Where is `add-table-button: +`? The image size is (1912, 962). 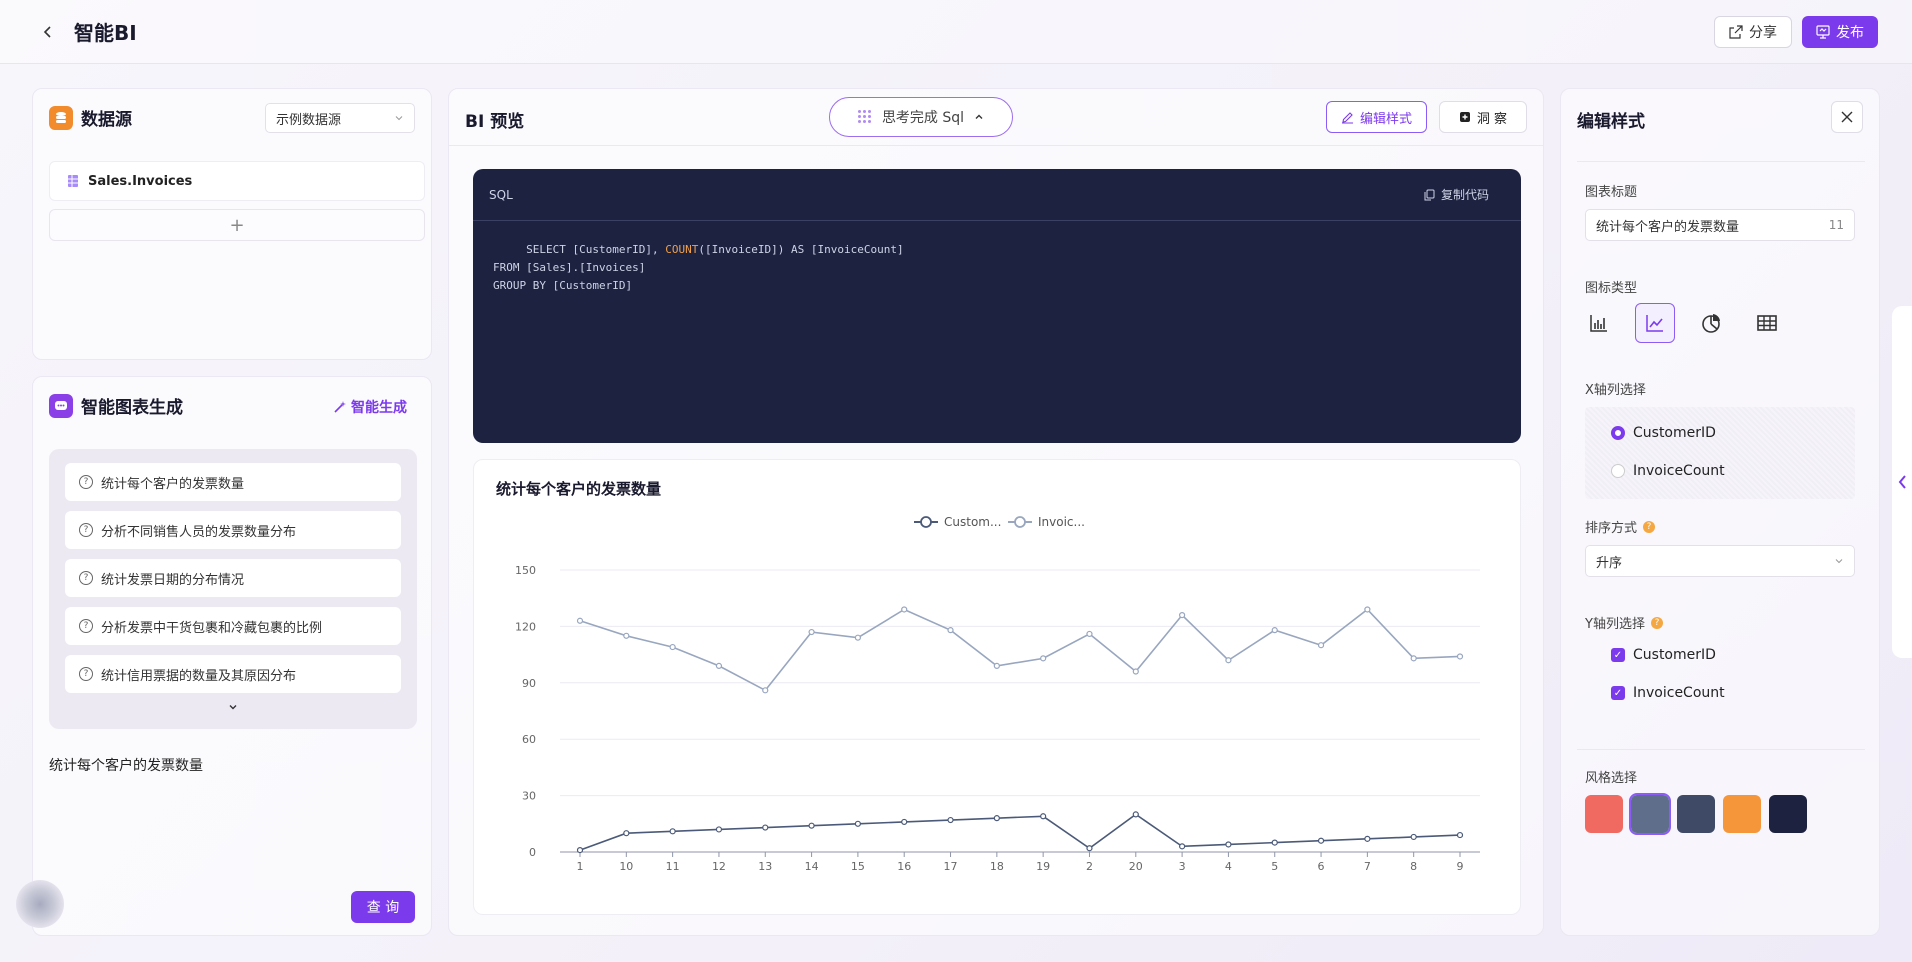 add-table-button: + is located at coordinates (237, 225).